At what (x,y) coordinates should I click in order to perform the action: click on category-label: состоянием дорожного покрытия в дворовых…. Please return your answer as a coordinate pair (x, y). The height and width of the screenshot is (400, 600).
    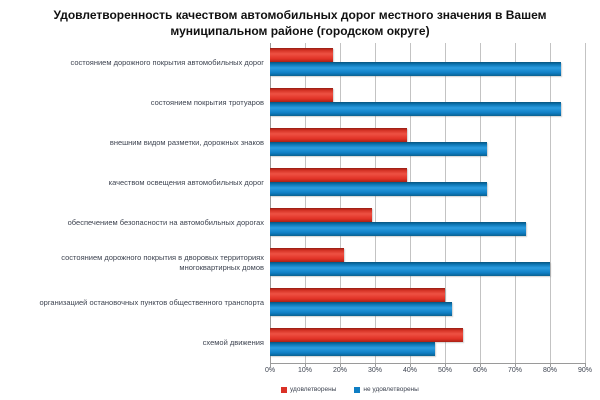
    Looking at the image, I should click on (162, 262).